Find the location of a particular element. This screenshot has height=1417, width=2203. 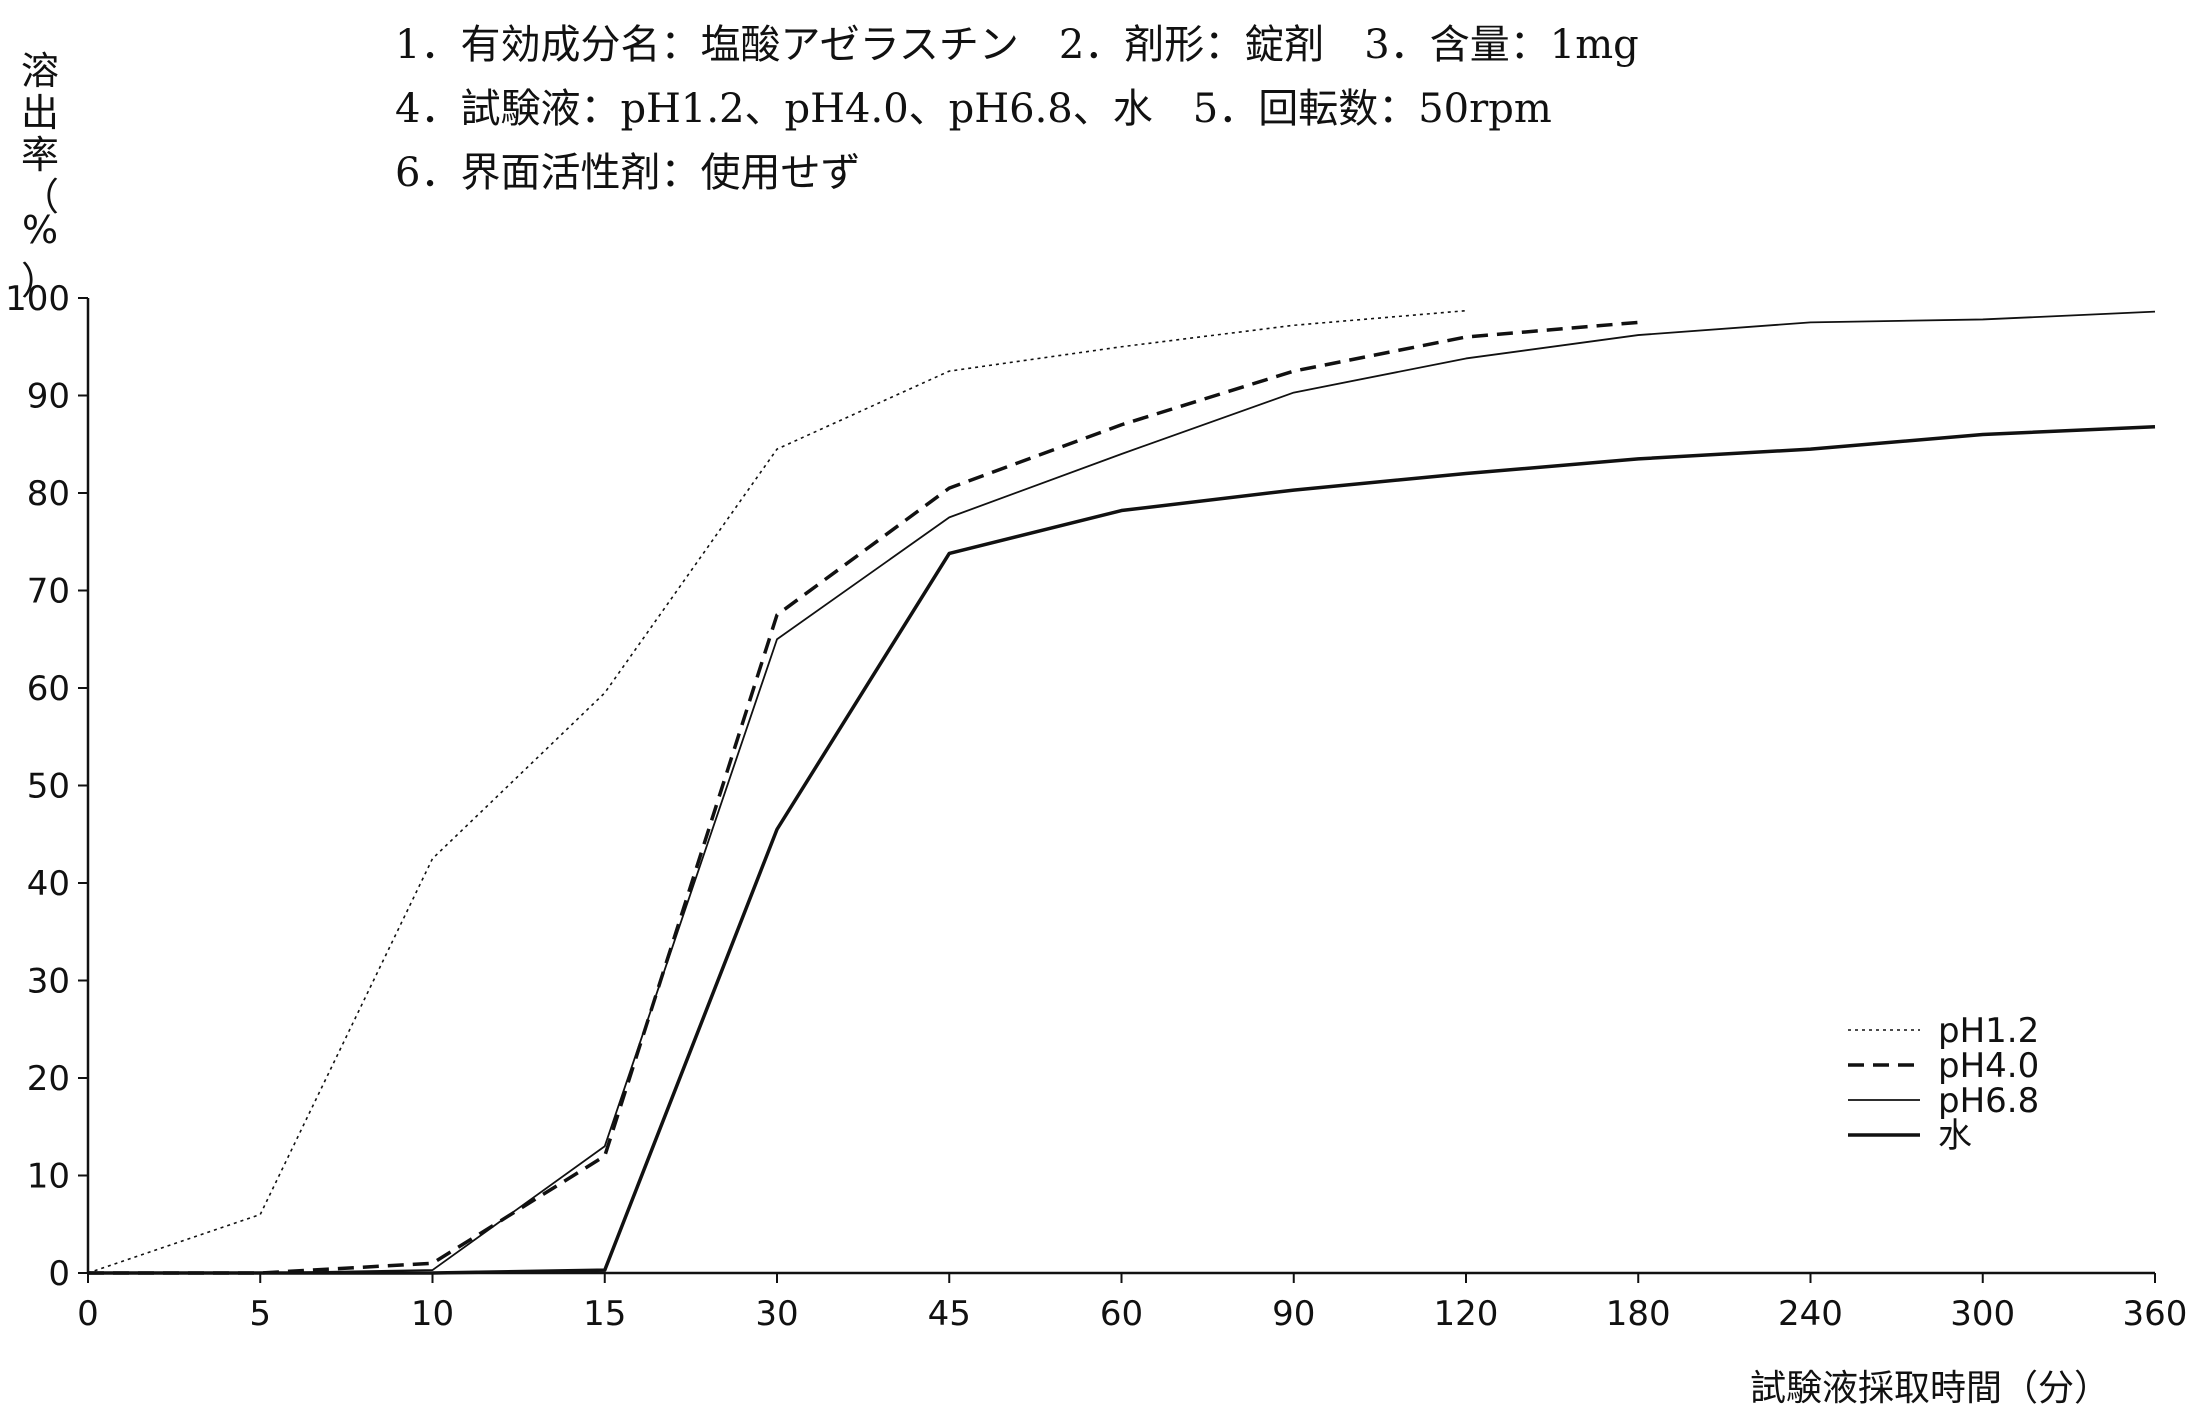

y-tick-label: 100 is located at coordinates (37, 299).